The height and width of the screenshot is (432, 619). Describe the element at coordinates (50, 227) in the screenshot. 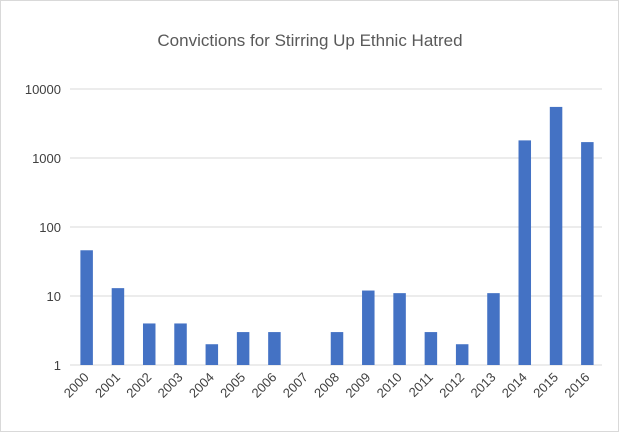

I see `y-tick-label: 100` at that location.